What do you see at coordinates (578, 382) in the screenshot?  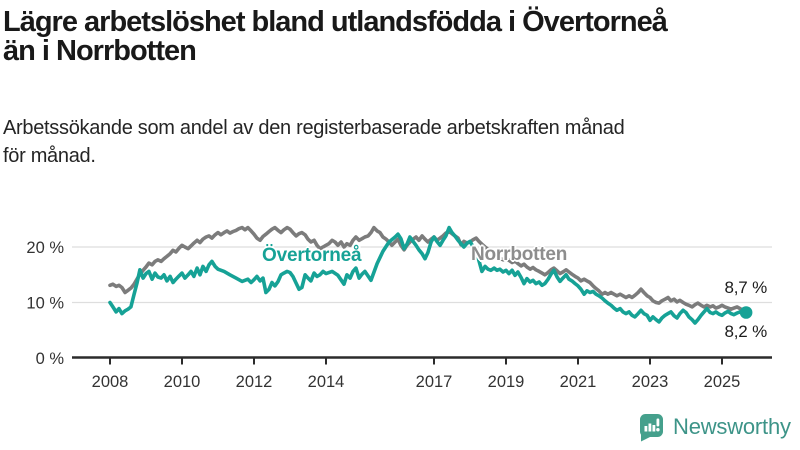 I see `x-tick-label: 2021` at bounding box center [578, 382].